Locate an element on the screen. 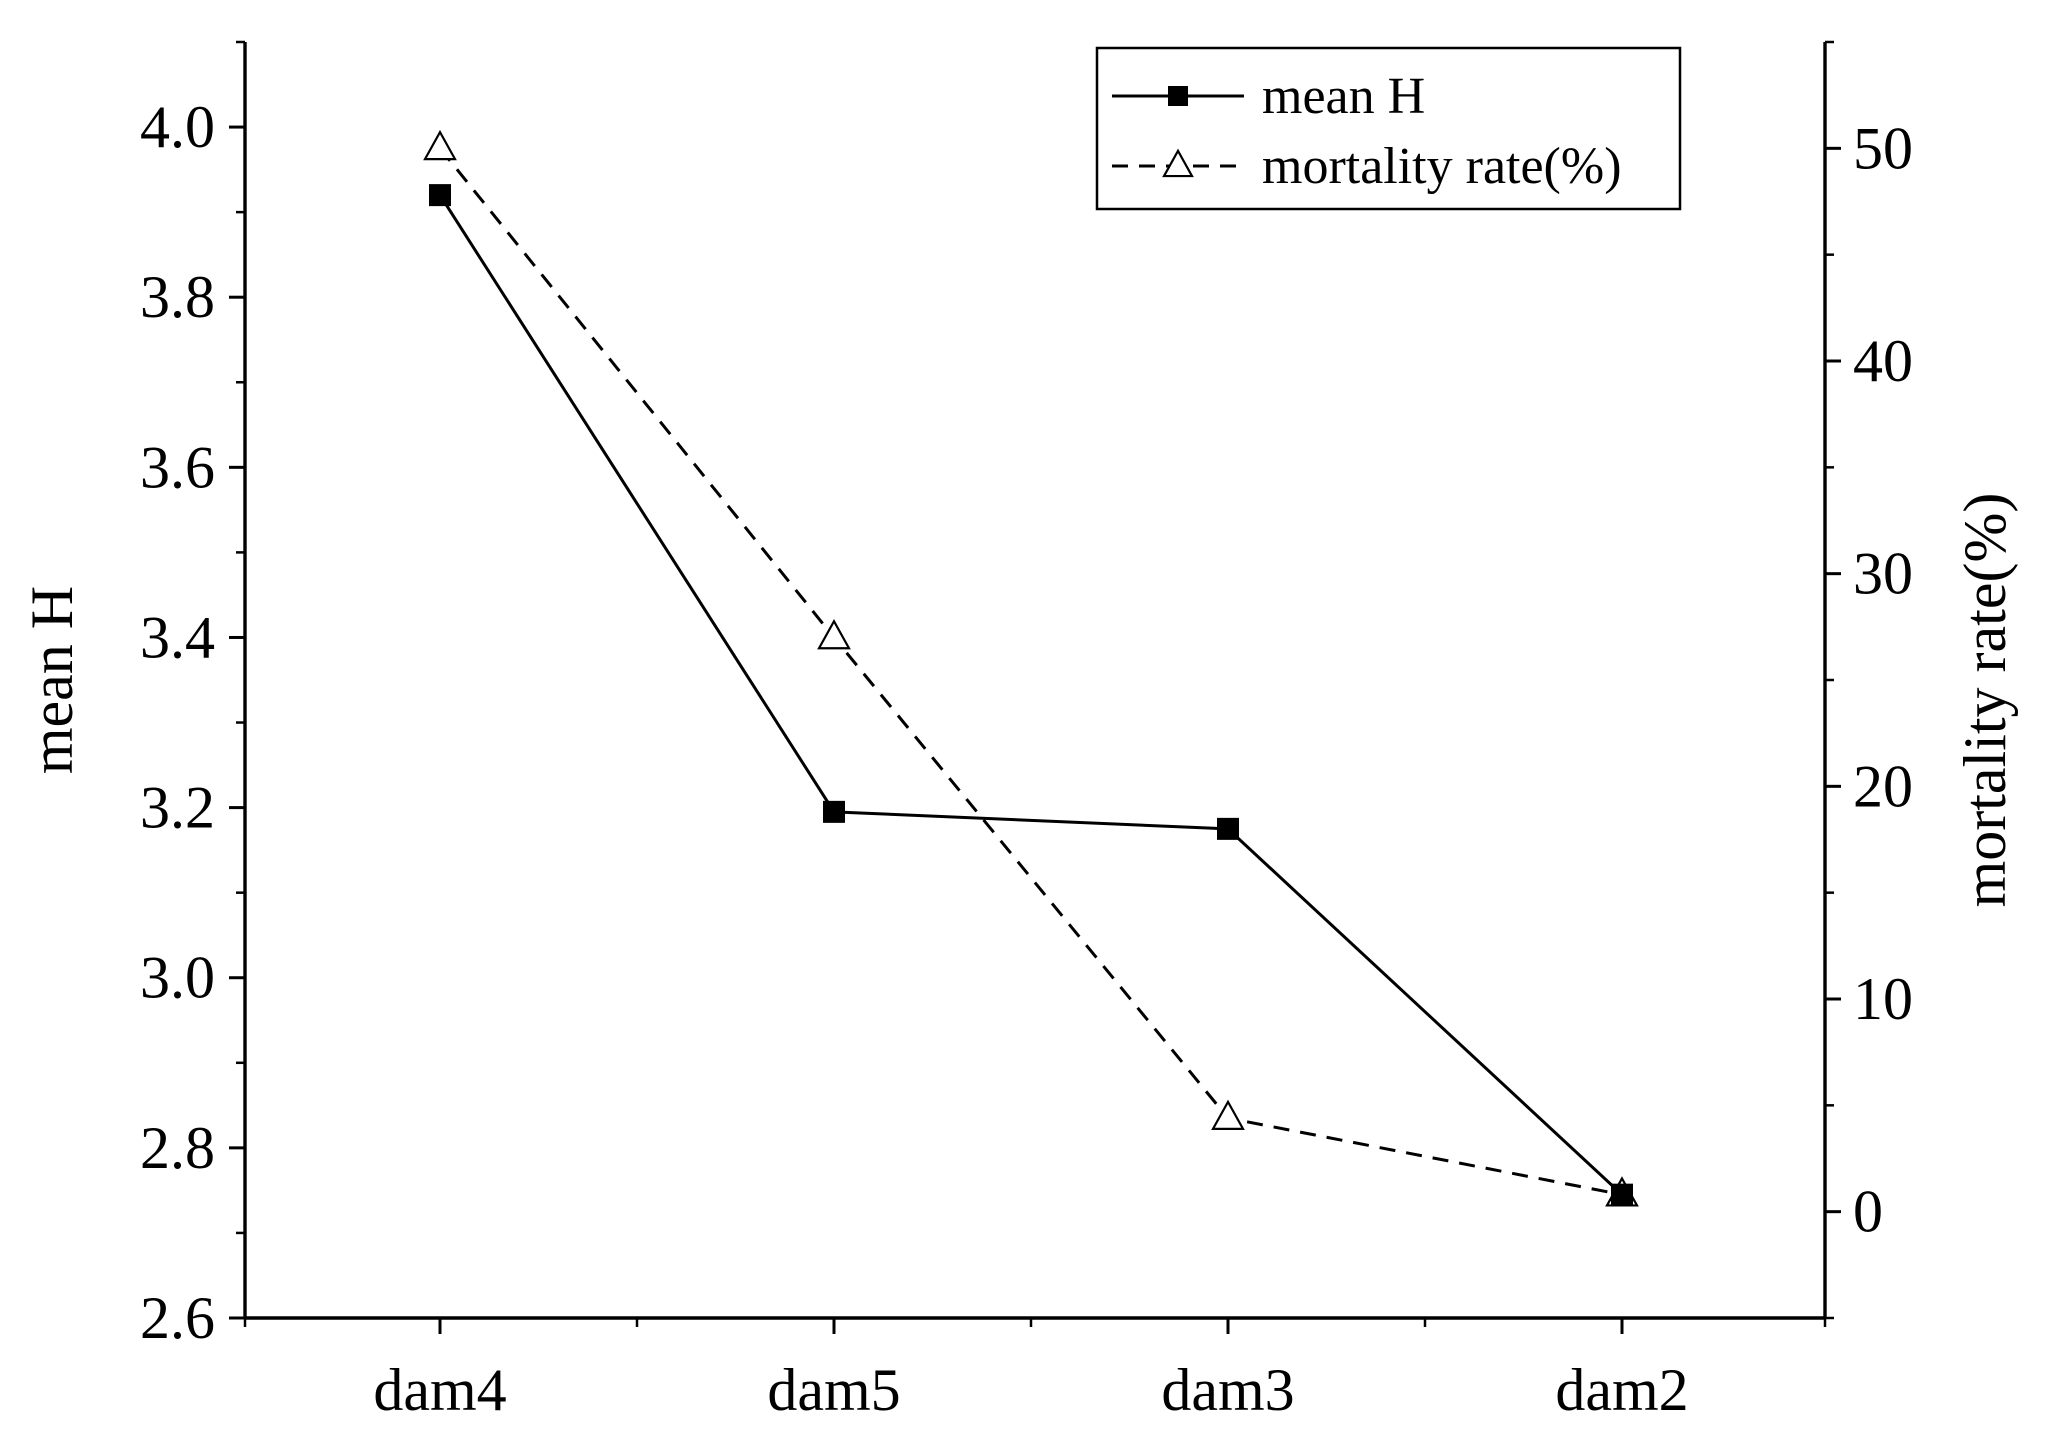  left-tick-label: 4.0 is located at coordinates (177, 127).